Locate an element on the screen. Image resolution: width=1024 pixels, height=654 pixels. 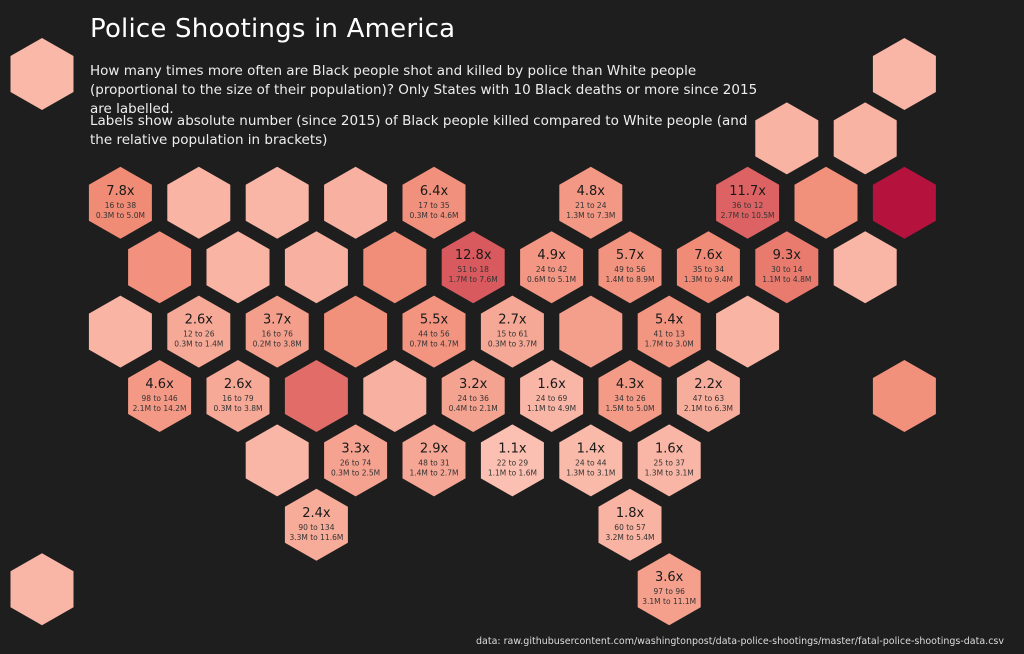
counts-label: 15 to 61 is located at coordinates (513, 334).